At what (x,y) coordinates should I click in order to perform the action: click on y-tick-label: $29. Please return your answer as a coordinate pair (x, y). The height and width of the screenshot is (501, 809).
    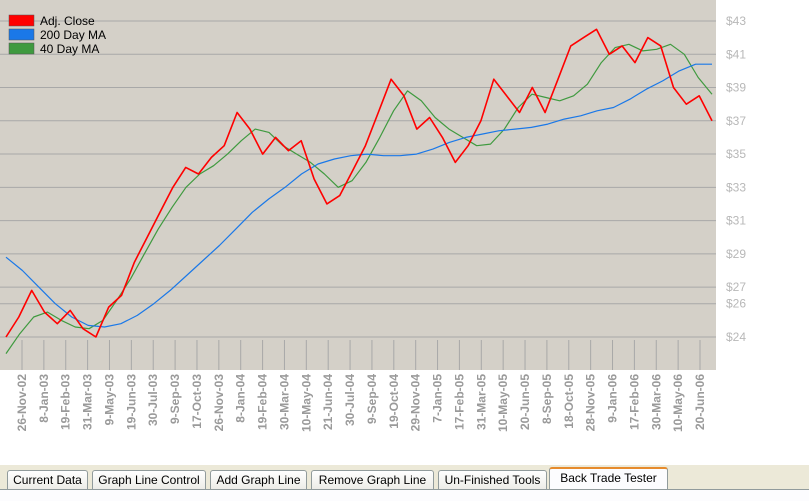
    Looking at the image, I should click on (736, 254).